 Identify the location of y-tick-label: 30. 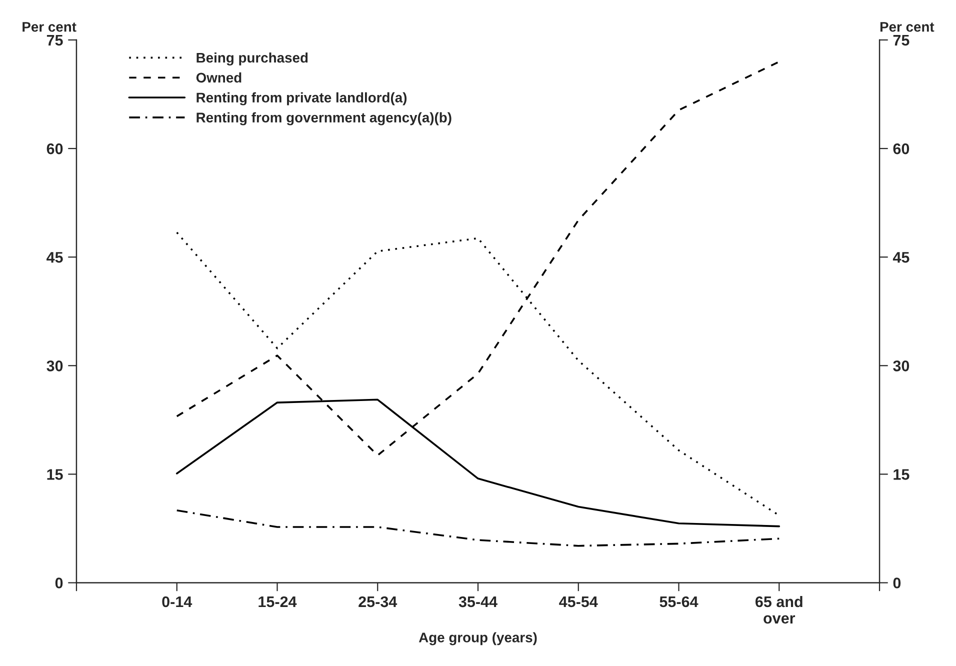
(54, 366).